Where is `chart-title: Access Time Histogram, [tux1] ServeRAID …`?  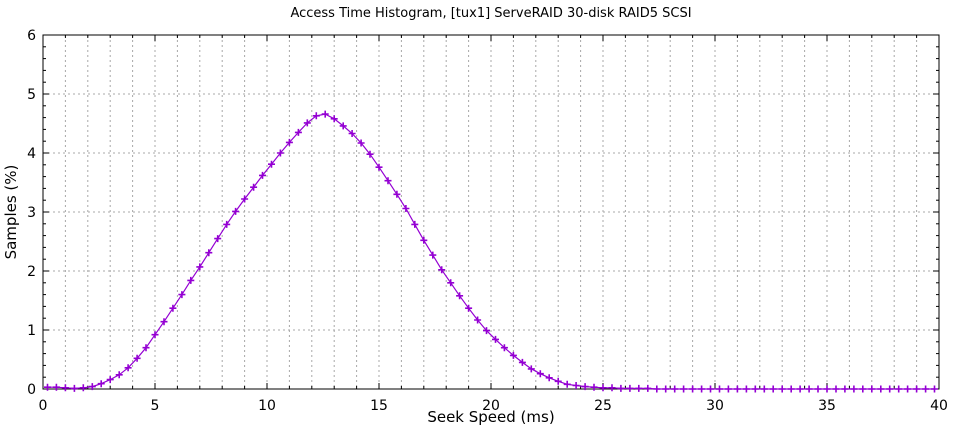
chart-title: Access Time Histogram, [tux1] ServeRAID … is located at coordinates (491, 13).